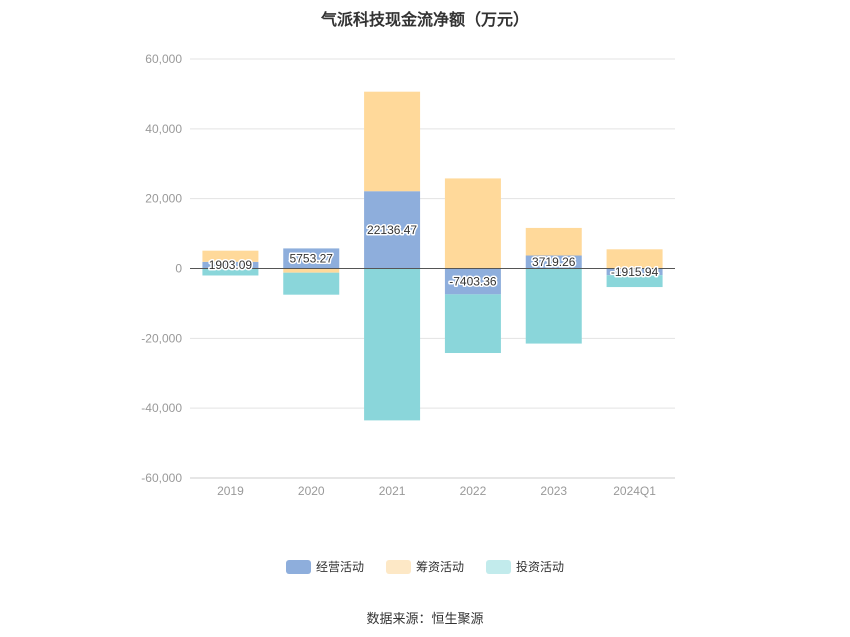 This screenshot has width=850, height=637. Describe the element at coordinates (432, 487) in the screenshot. I see `x-axis: 2019 2020 2021 2022 2023 2024Q1` at that location.